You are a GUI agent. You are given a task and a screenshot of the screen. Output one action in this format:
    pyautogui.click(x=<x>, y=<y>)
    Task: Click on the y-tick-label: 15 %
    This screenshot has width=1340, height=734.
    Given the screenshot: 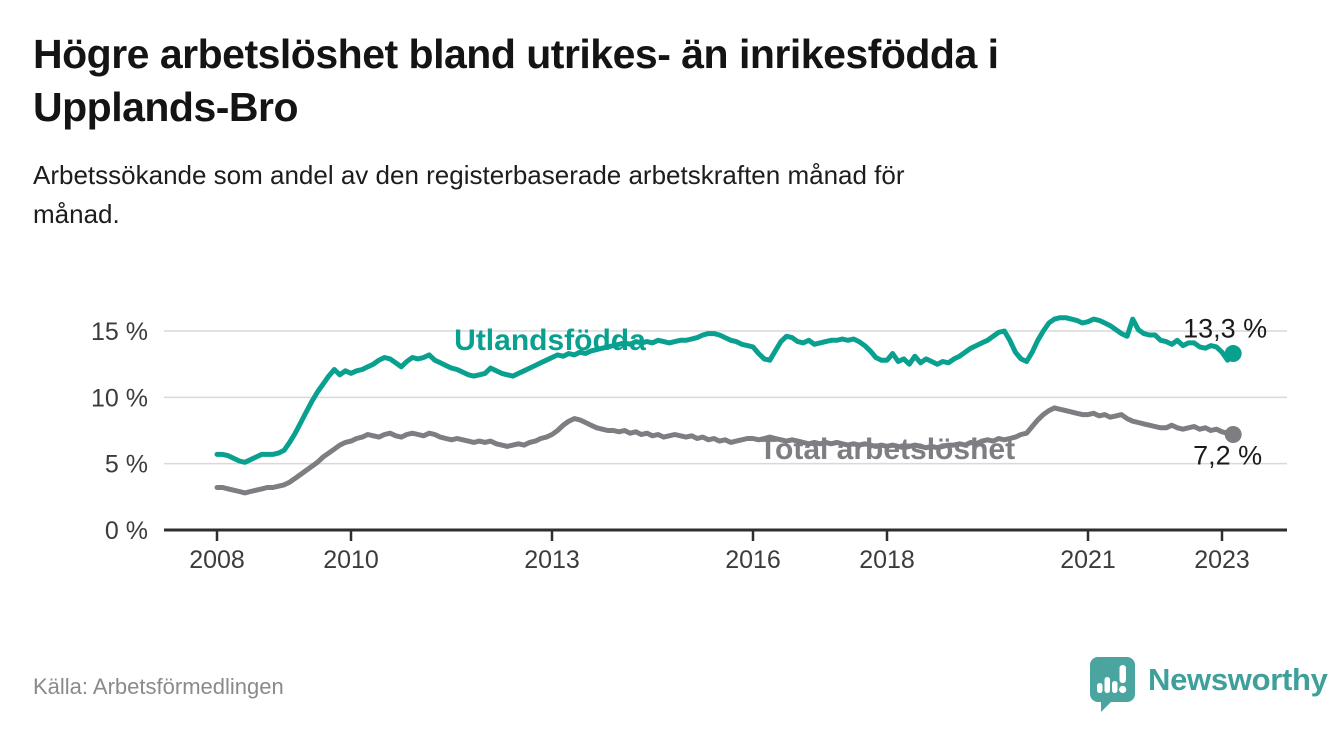 What is the action you would take?
    pyautogui.click(x=119, y=332)
    